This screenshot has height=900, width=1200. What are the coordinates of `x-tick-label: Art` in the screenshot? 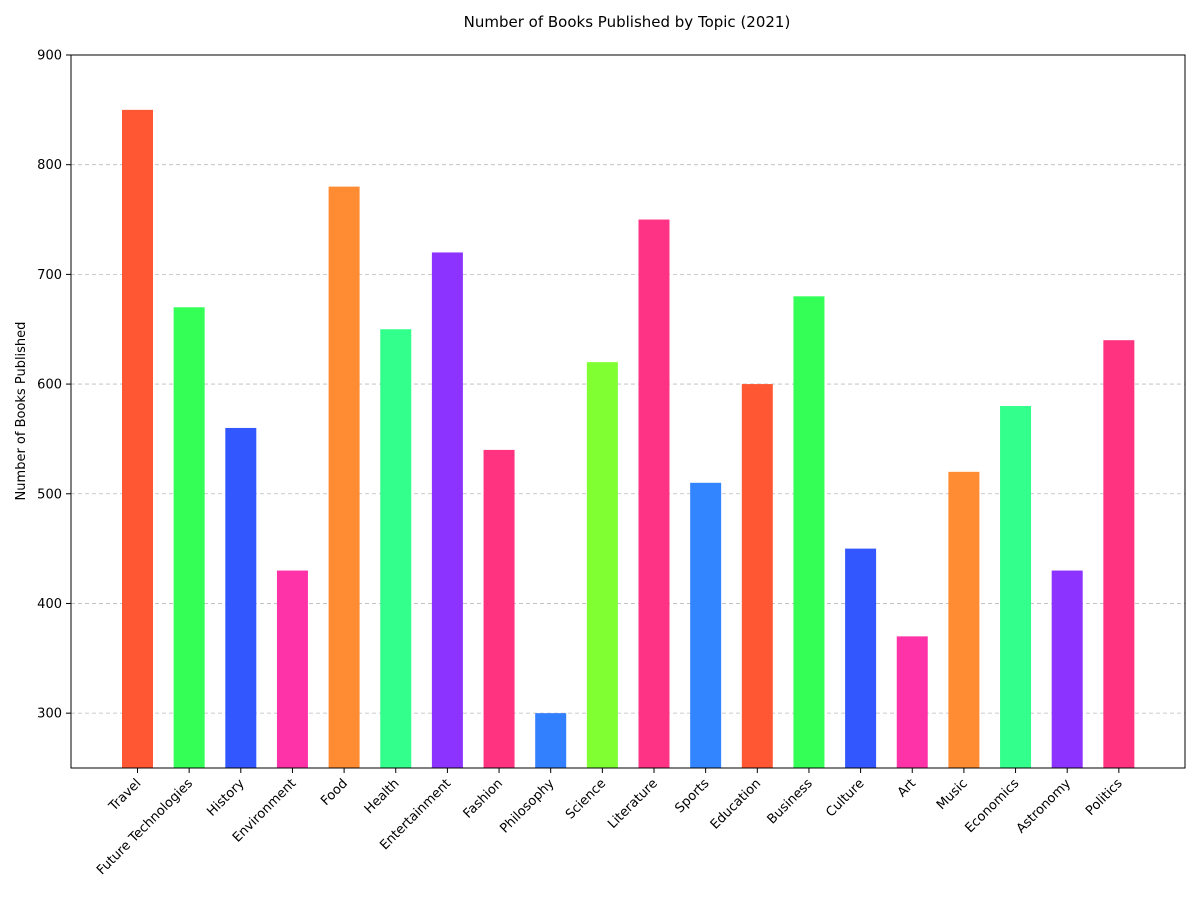 It's located at (907, 788).